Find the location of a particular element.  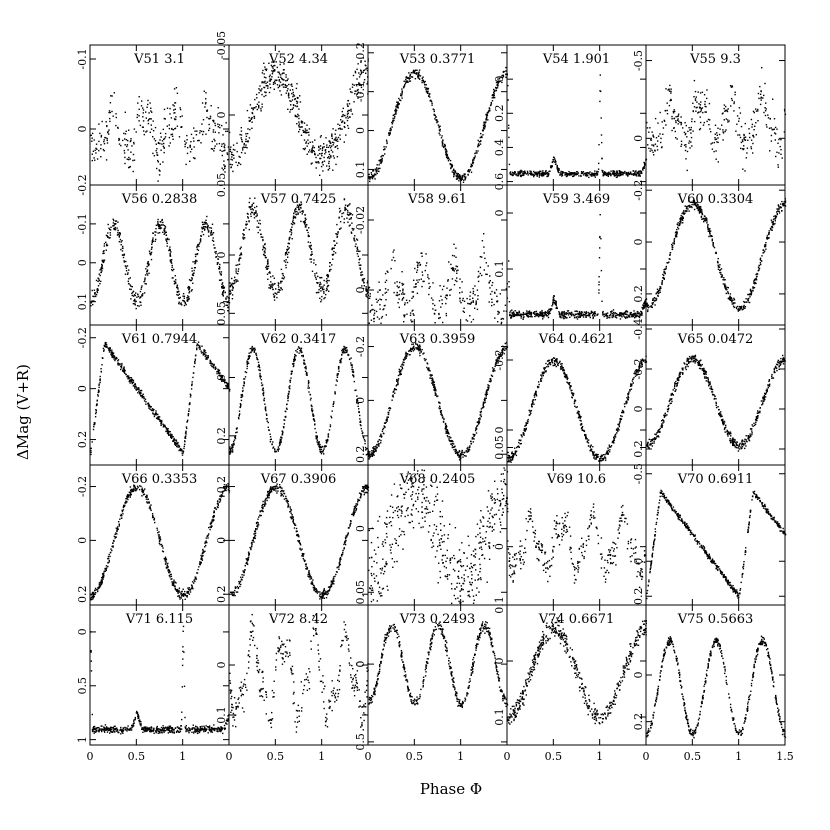

data-points is located at coordinates (160, 134).